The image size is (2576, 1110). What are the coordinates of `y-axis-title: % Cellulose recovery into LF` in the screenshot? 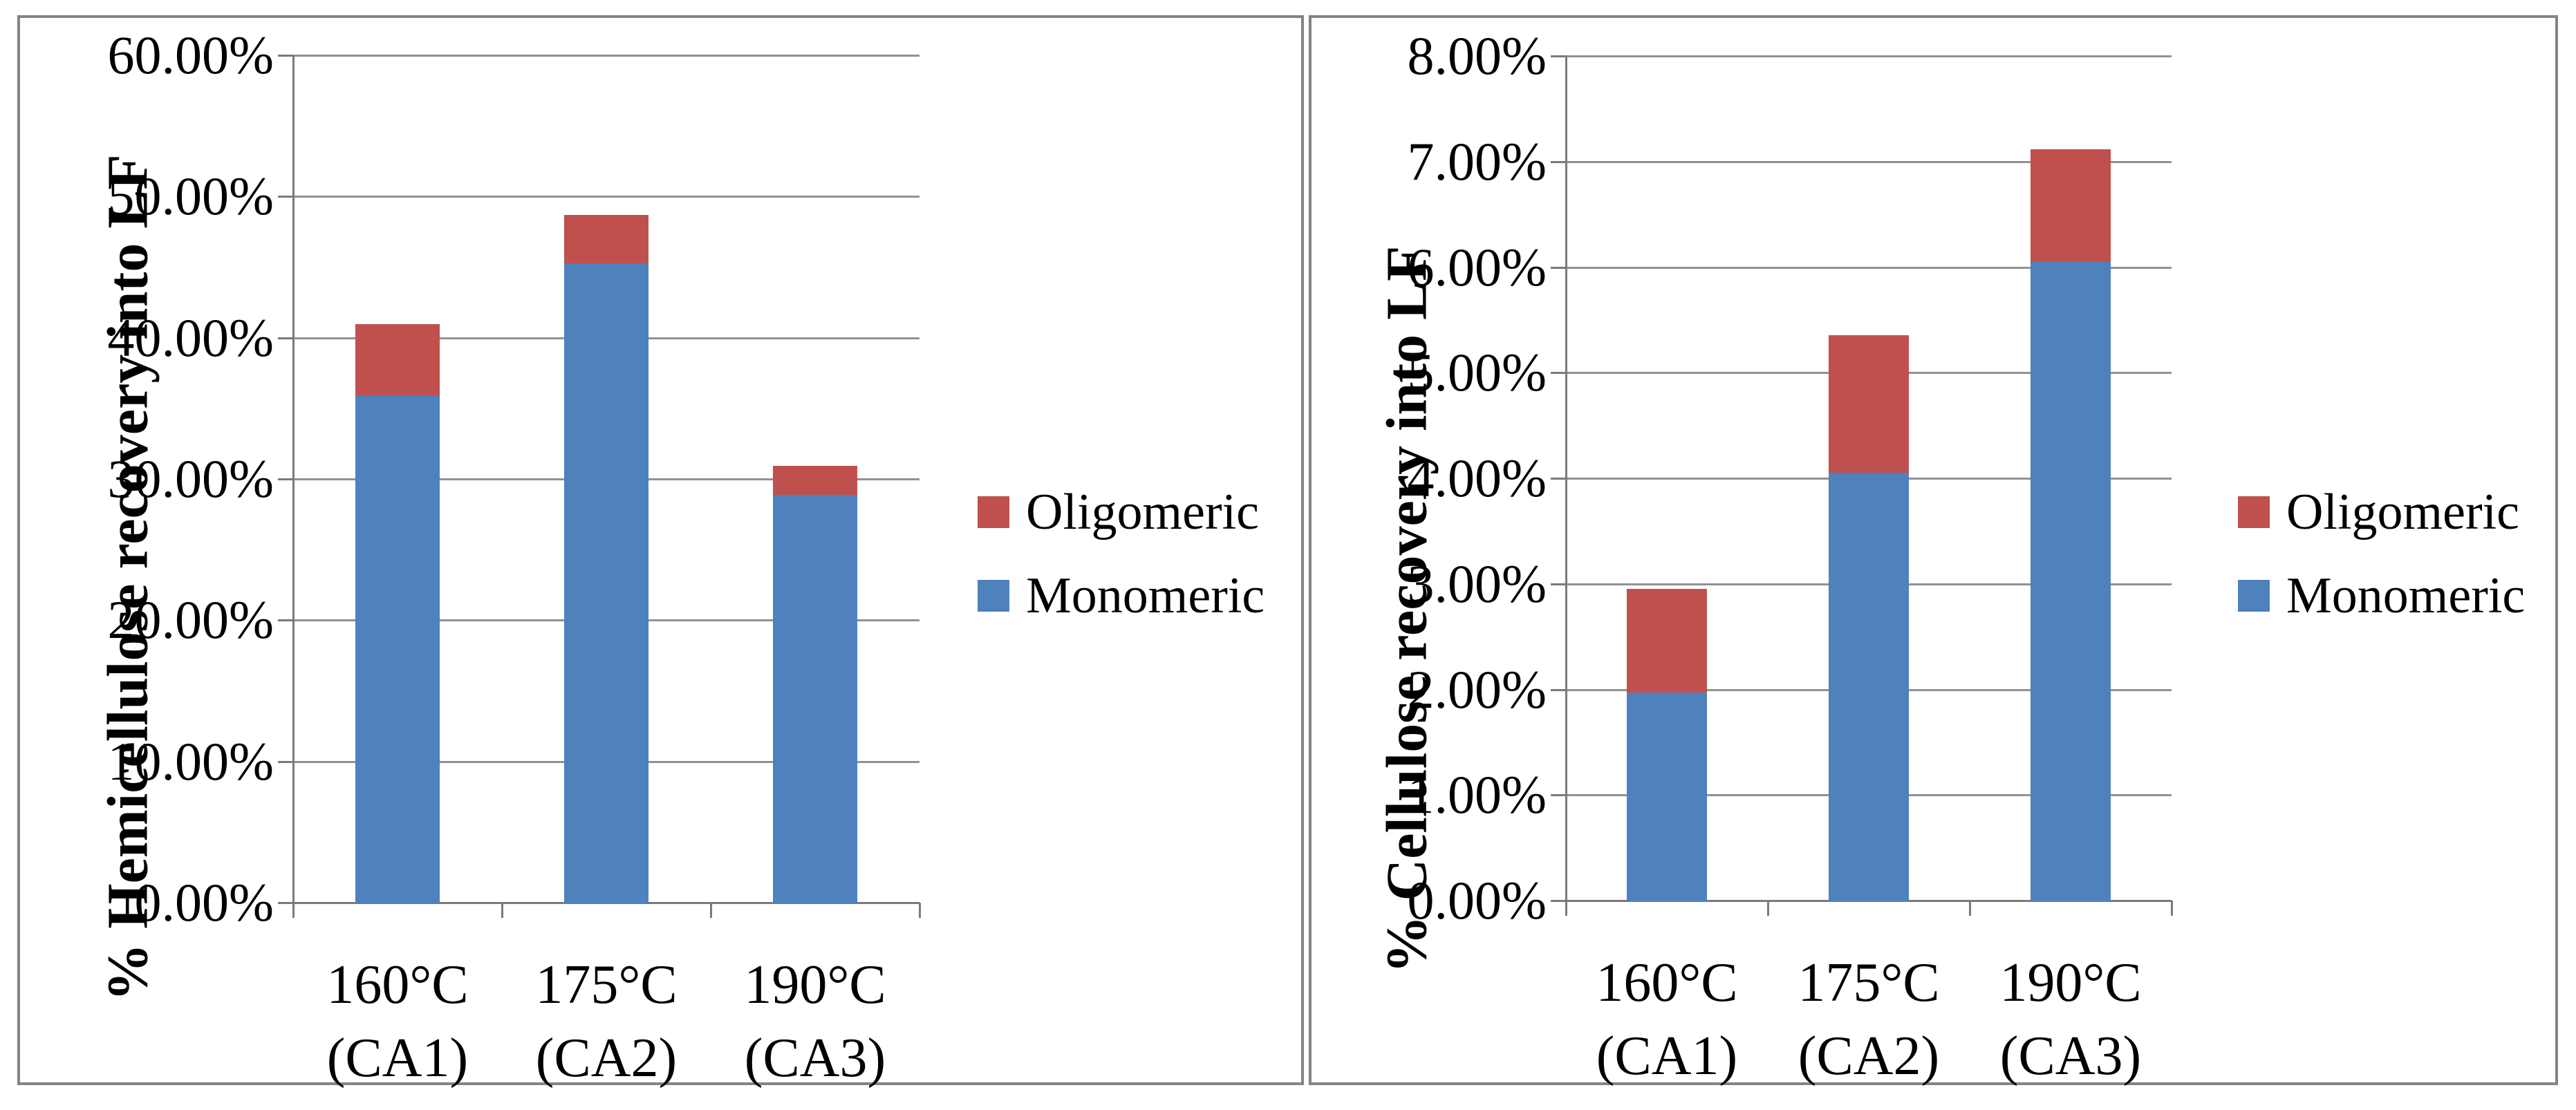 It's located at (1406, 609).